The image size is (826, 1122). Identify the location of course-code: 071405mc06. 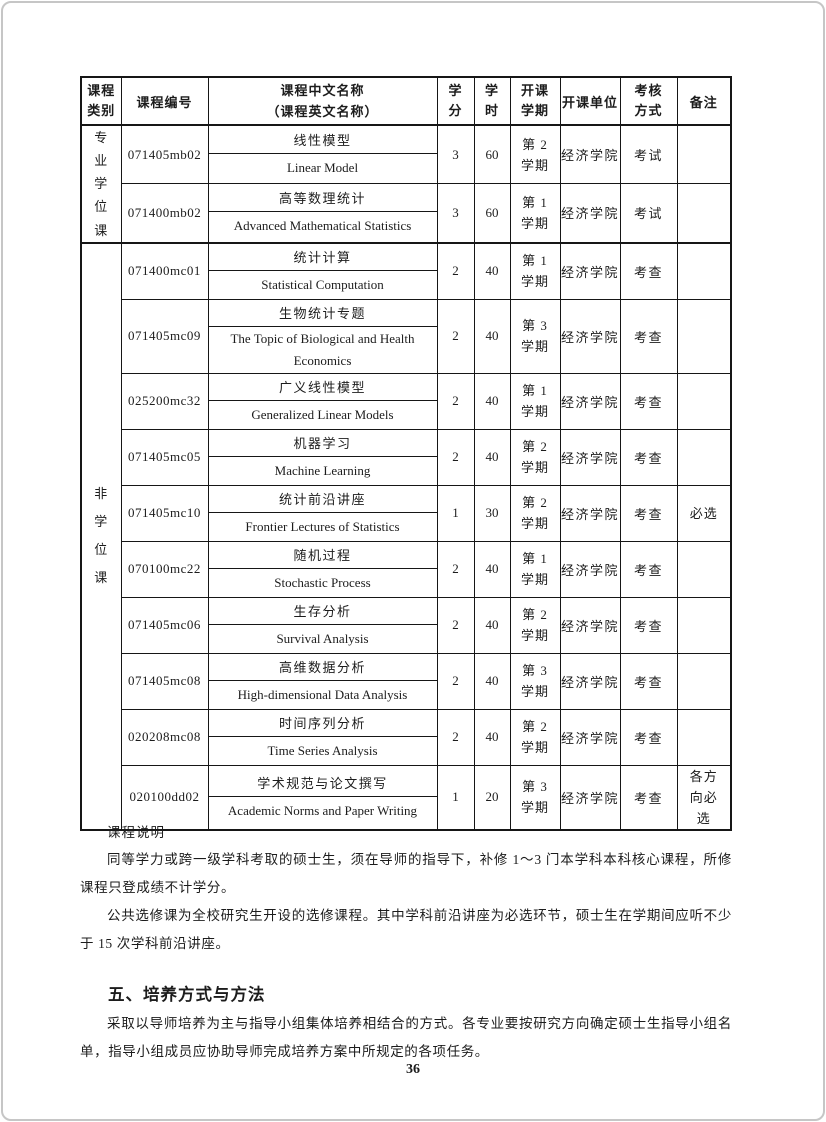
(164, 625).